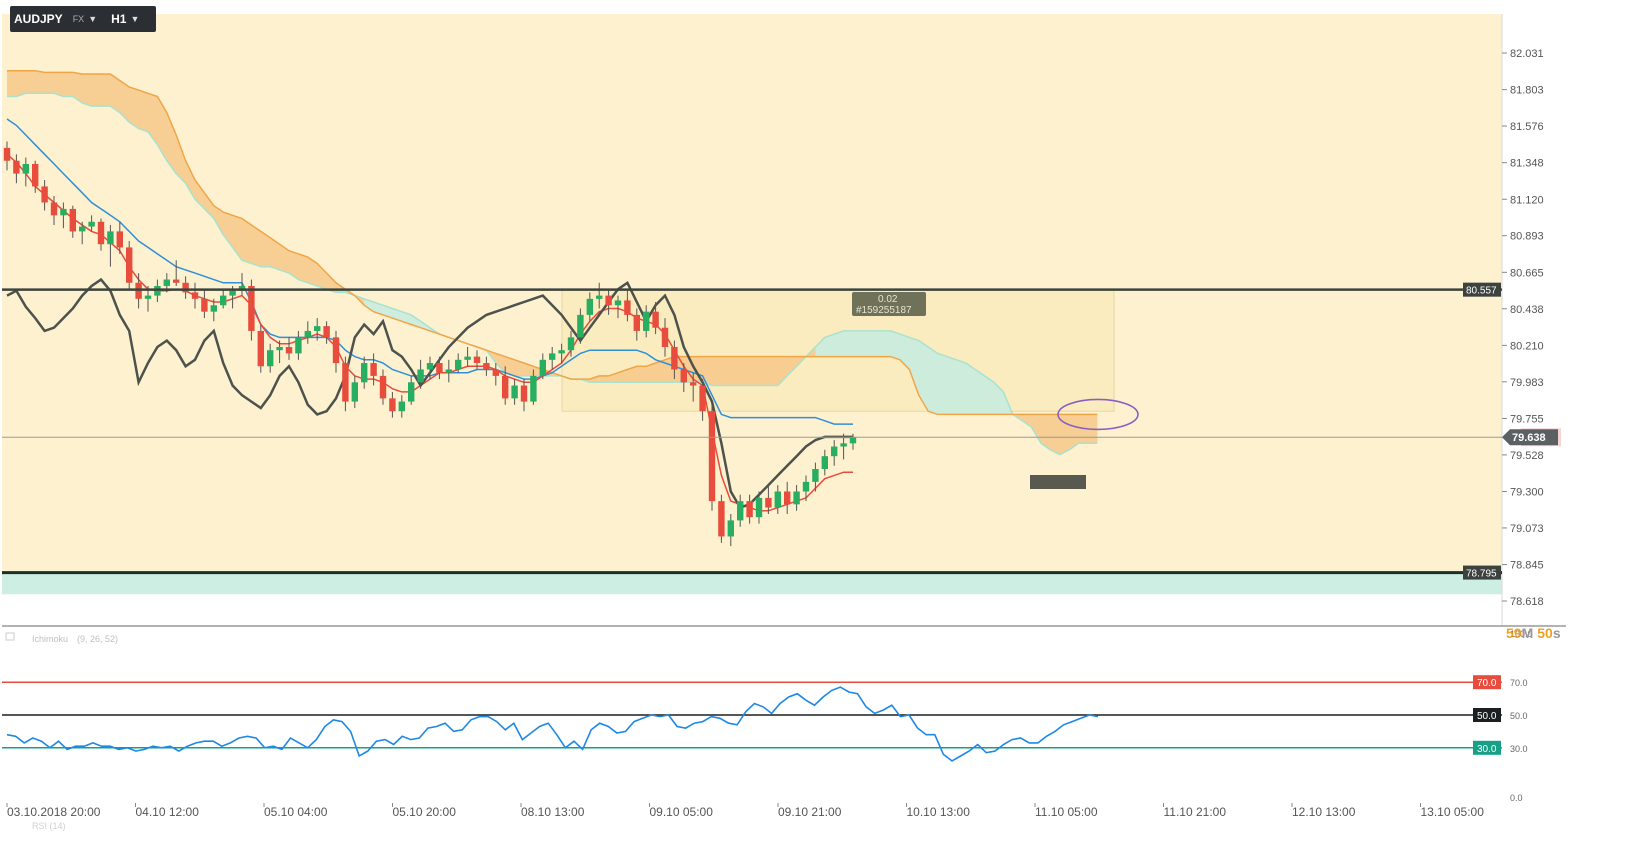  What do you see at coordinates (119, 19) in the screenshot?
I see `timeframe-selector: H1` at bounding box center [119, 19].